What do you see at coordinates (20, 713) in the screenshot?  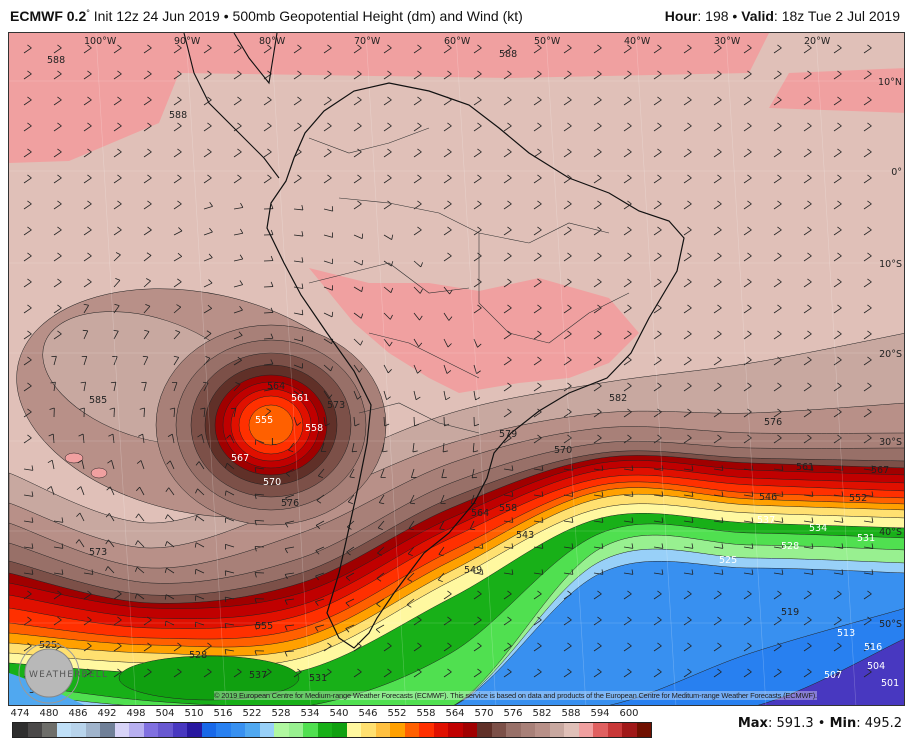 I see `colorbar-label: 474` at bounding box center [20, 713].